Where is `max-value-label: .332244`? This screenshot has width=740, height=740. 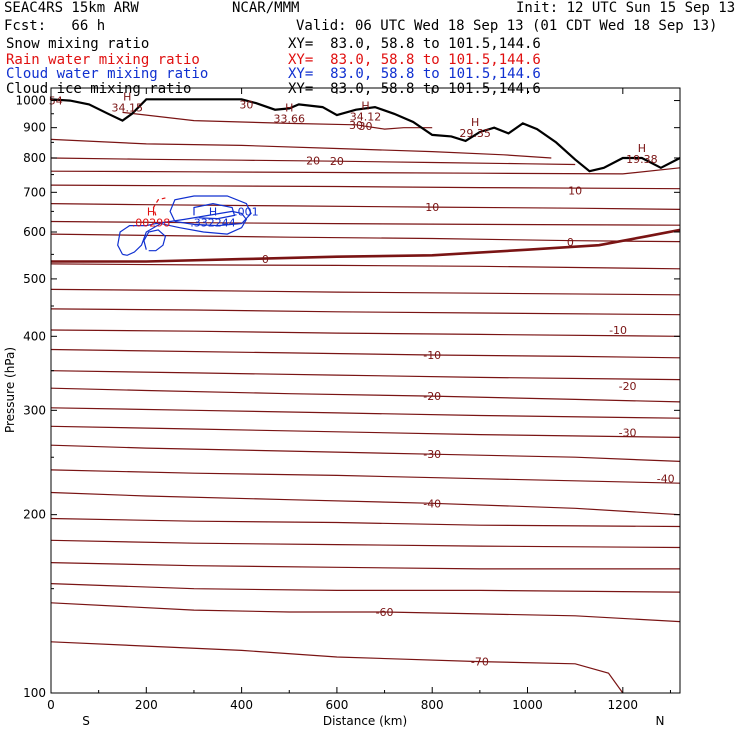 max-value-label: .332244 is located at coordinates (213, 222).